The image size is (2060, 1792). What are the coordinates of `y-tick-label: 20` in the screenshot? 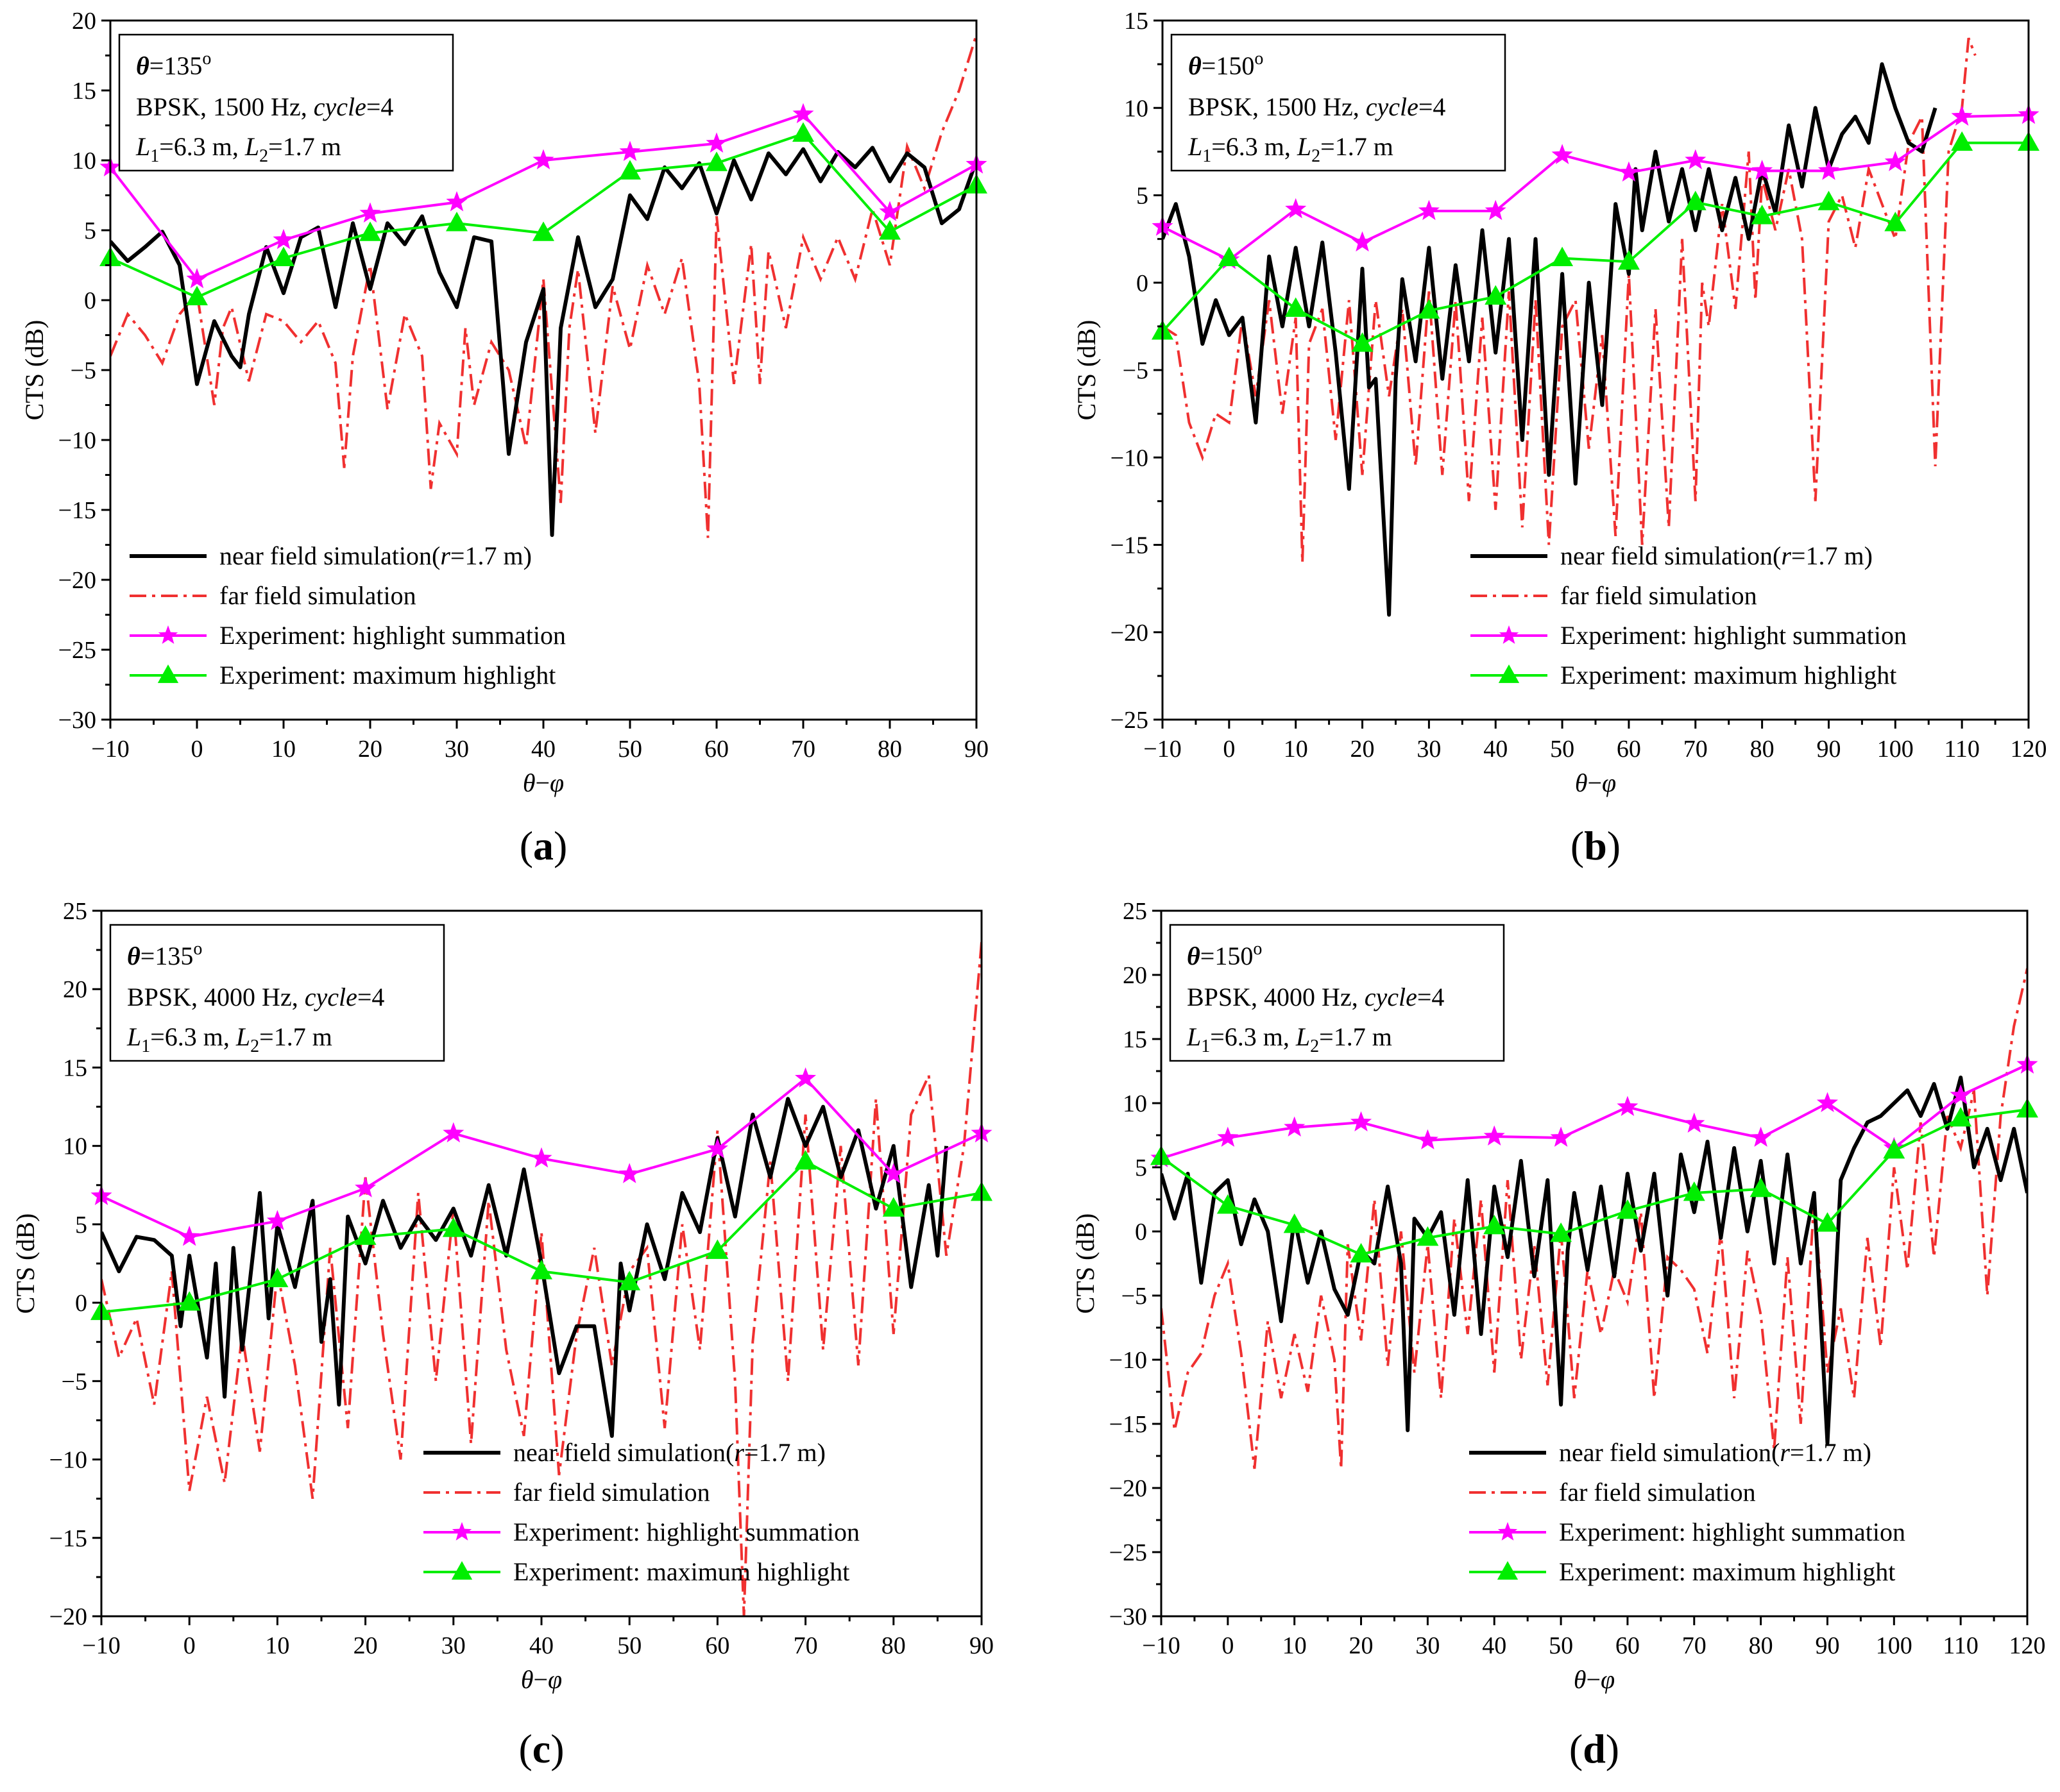 It's located at (1135, 975).